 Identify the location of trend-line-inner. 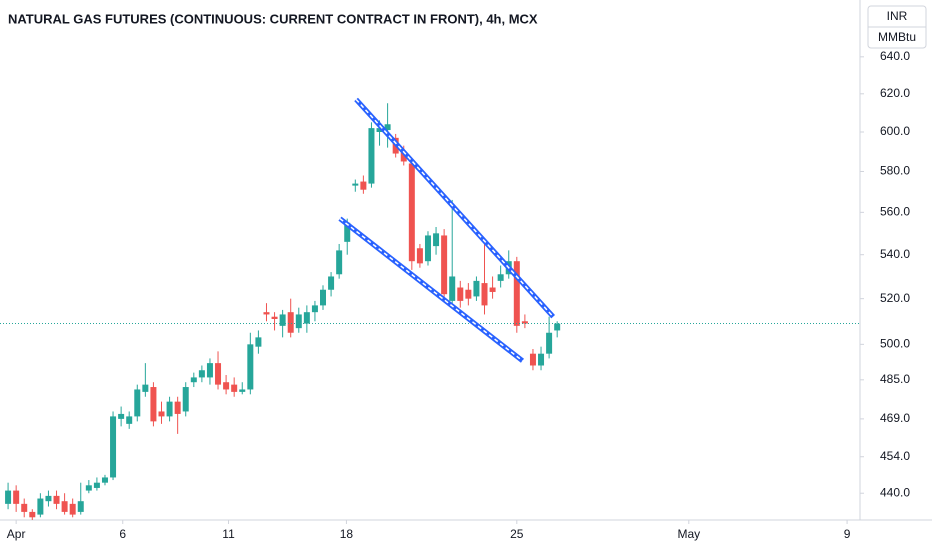
(431, 290).